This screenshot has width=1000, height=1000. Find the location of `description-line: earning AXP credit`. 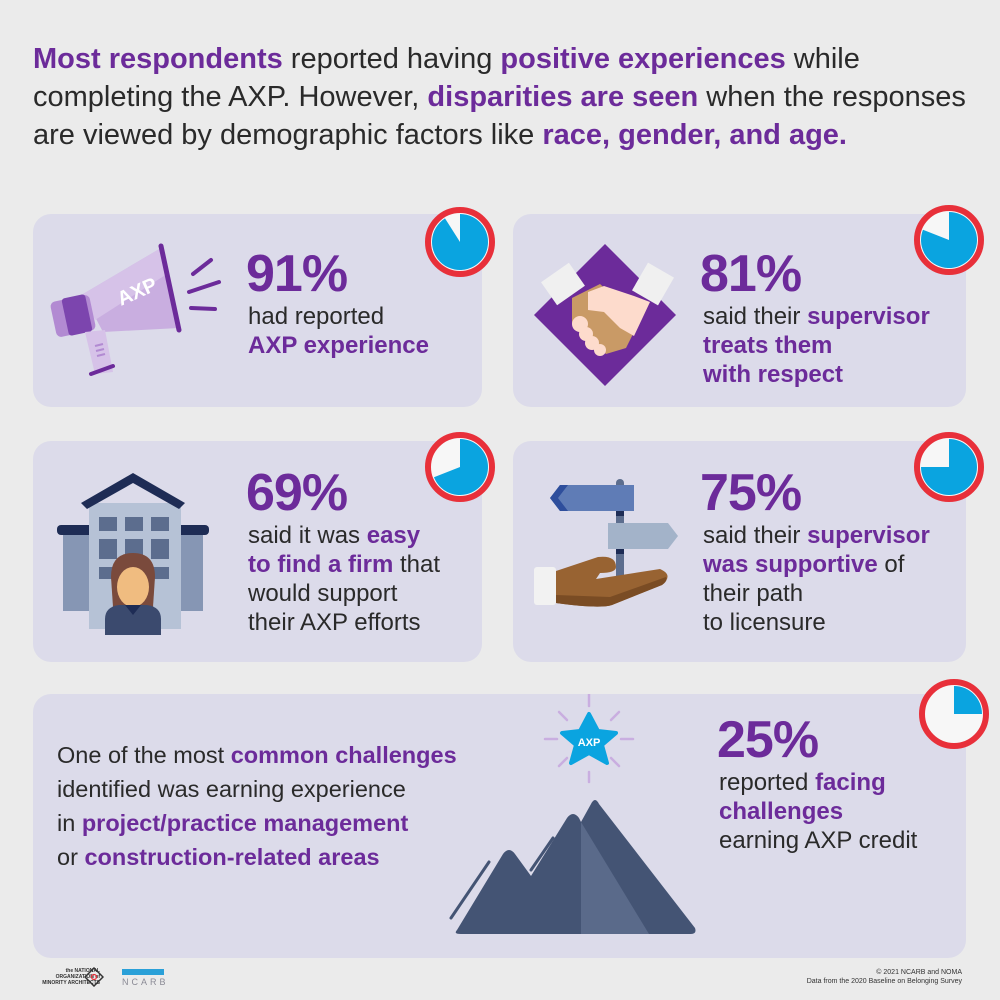

description-line: earning AXP credit is located at coordinates (818, 840).